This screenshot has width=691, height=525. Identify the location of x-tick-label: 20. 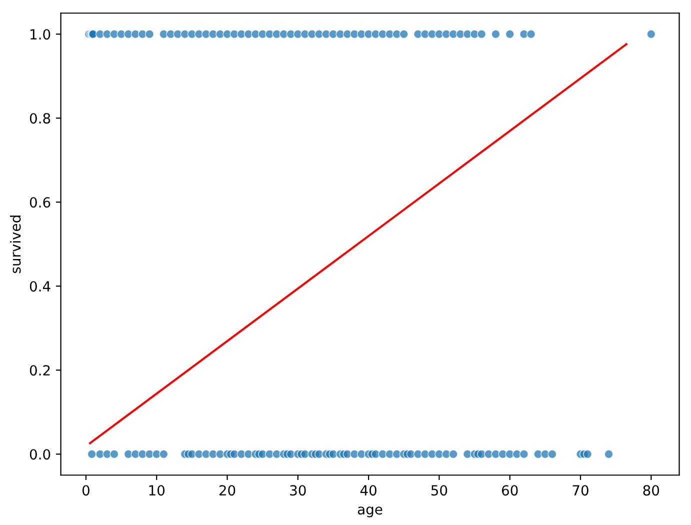
(227, 490).